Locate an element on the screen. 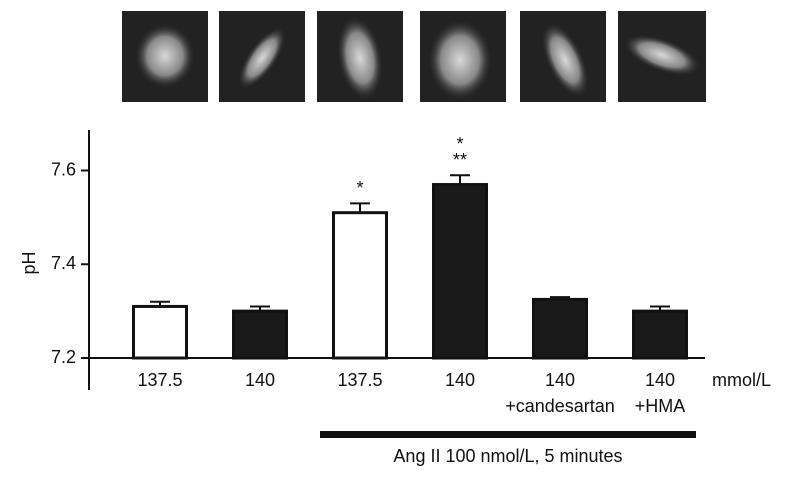 The height and width of the screenshot is (484, 800). y-tick-label: 7.4 is located at coordinates (63, 263).